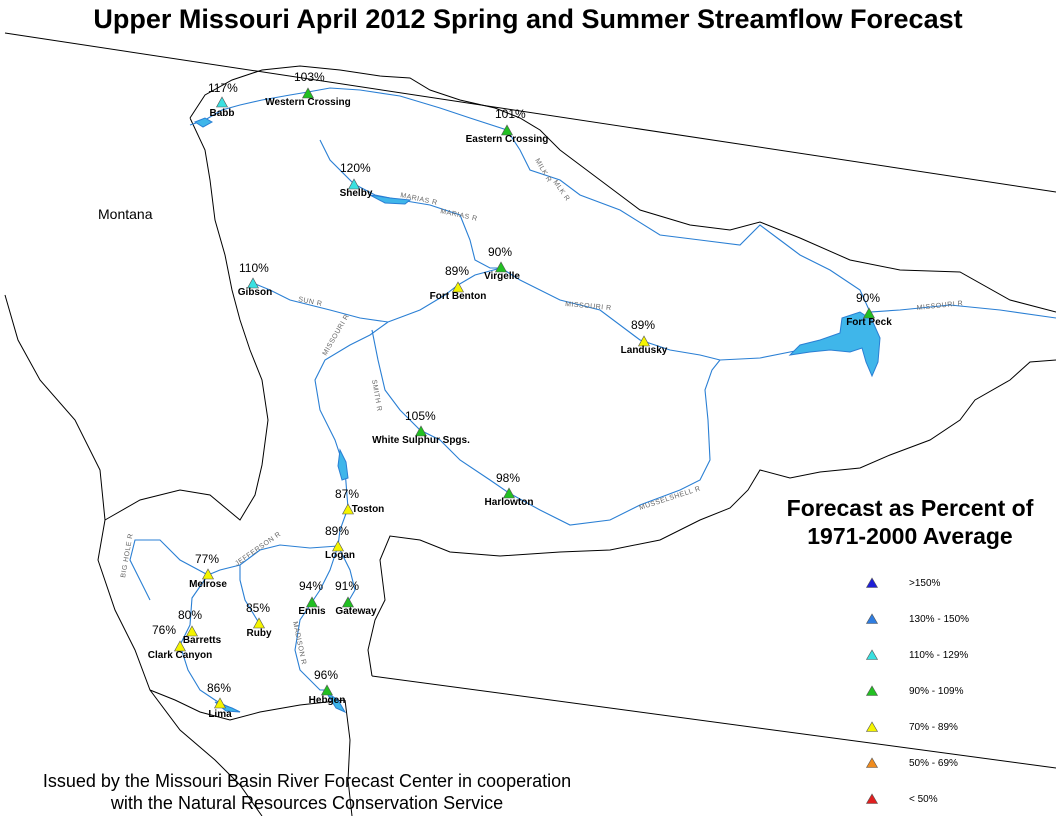 This screenshot has height=816, width=1056. Describe the element at coordinates (908, 522) in the screenshot. I see `legend-title: Forecast as Percent of 1971-2000 Average` at that location.